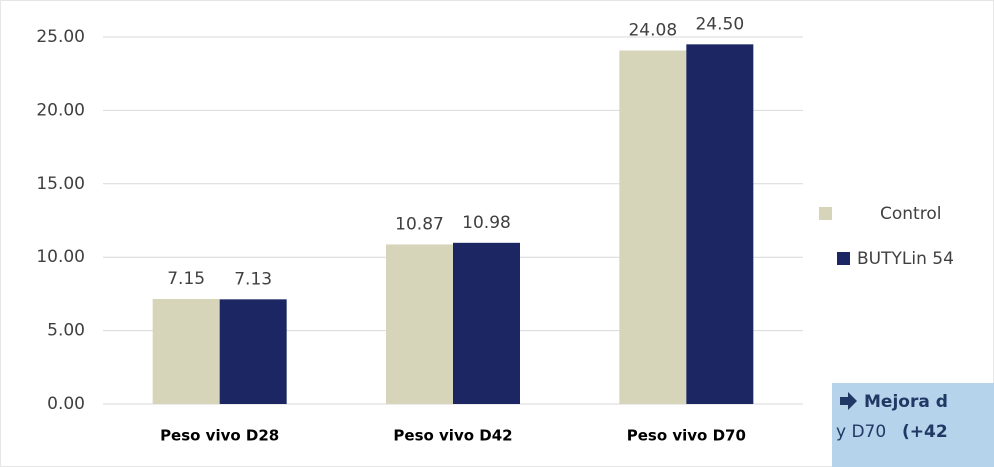 The width and height of the screenshot is (994, 467). I want to click on y-tick-label: 0.00, so click(66, 404).